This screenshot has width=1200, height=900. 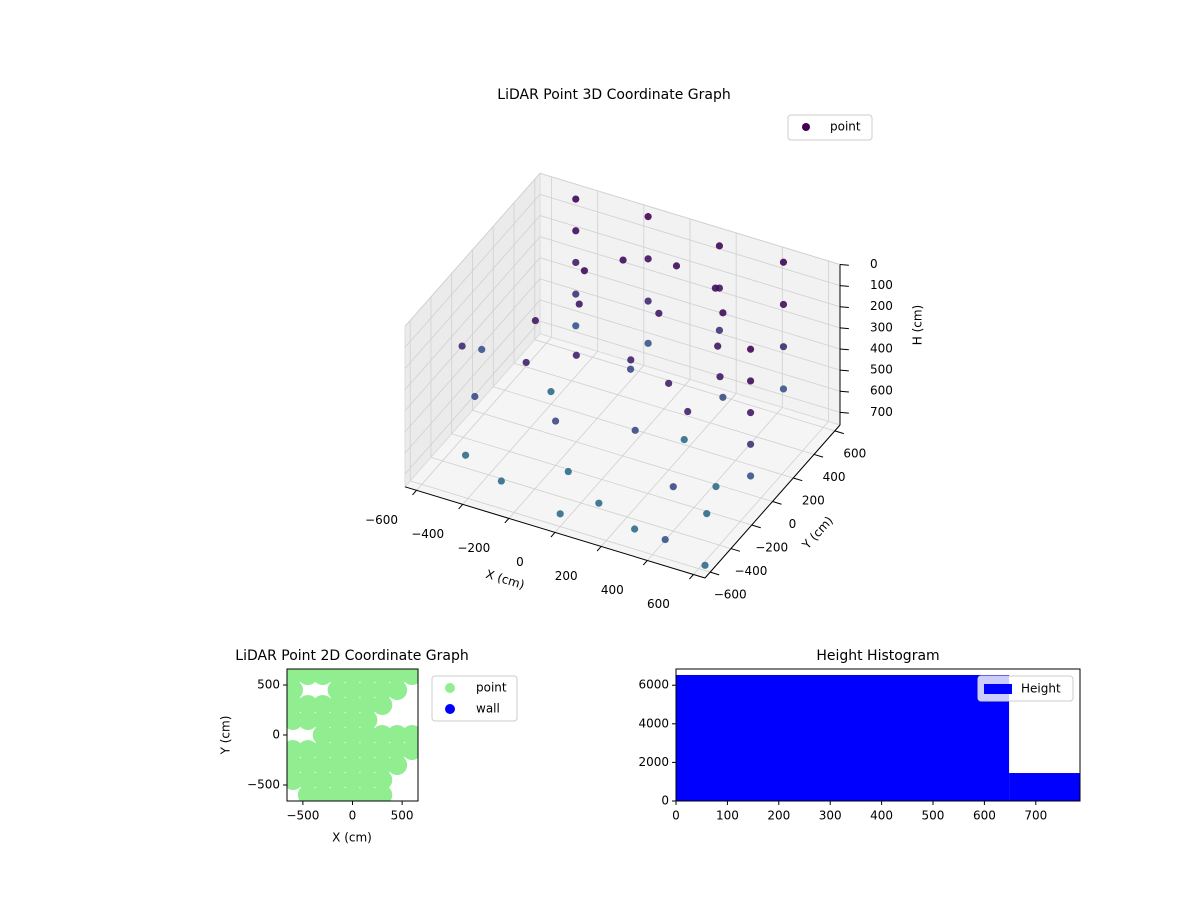 What do you see at coordinates (381, 520) in the screenshot?
I see `x-tick-label: −600` at bounding box center [381, 520].